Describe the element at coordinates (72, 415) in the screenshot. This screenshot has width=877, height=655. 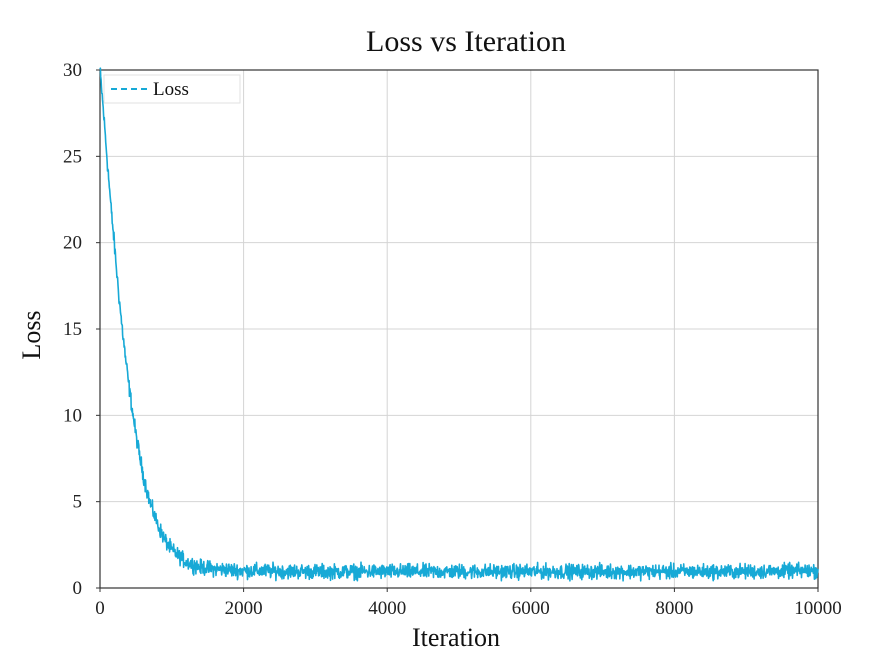
I see `y-tick-label: 10` at that location.